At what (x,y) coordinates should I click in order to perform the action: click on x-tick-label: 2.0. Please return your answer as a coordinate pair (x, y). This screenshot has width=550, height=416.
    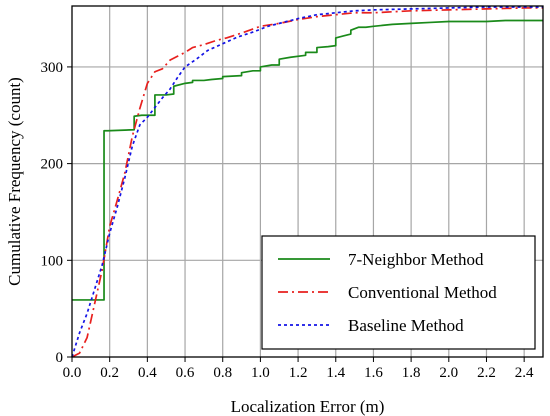
    Looking at the image, I should click on (448, 373).